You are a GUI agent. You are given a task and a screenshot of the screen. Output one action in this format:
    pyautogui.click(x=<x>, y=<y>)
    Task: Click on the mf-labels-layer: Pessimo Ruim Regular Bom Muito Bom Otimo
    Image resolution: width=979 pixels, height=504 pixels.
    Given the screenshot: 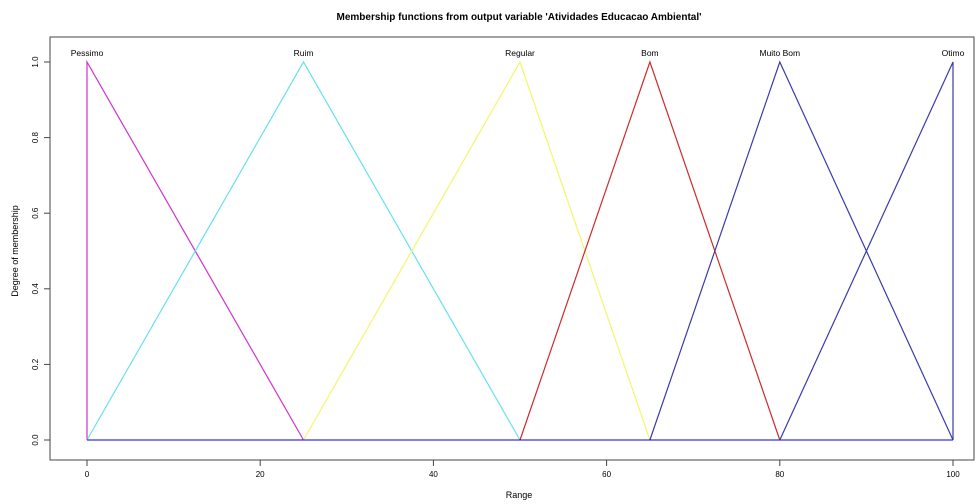 What is the action you would take?
    pyautogui.click(x=518, y=53)
    